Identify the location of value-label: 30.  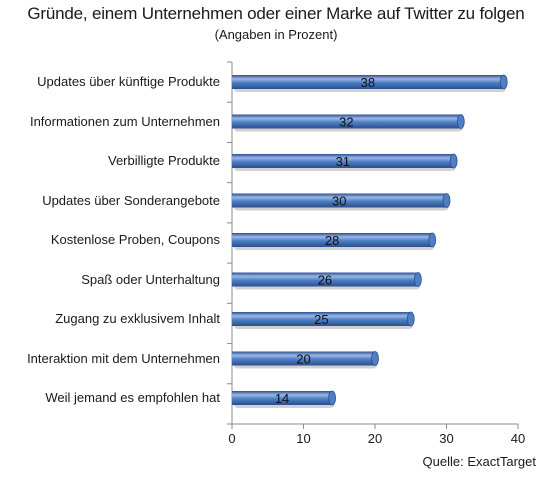
(339, 201).